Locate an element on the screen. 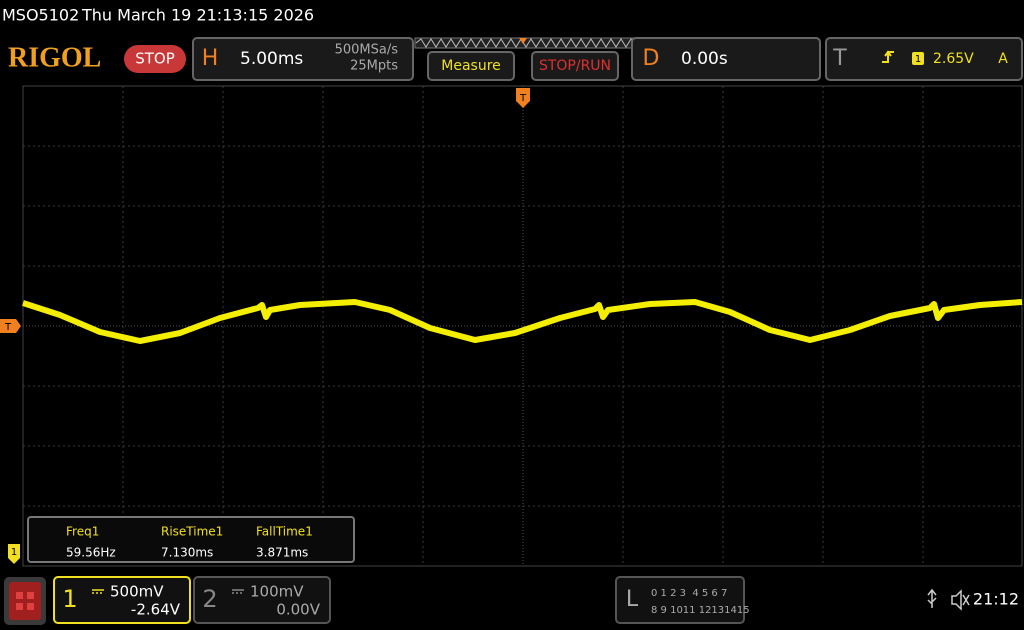  trigger-position-marker is located at coordinates (523, 98).